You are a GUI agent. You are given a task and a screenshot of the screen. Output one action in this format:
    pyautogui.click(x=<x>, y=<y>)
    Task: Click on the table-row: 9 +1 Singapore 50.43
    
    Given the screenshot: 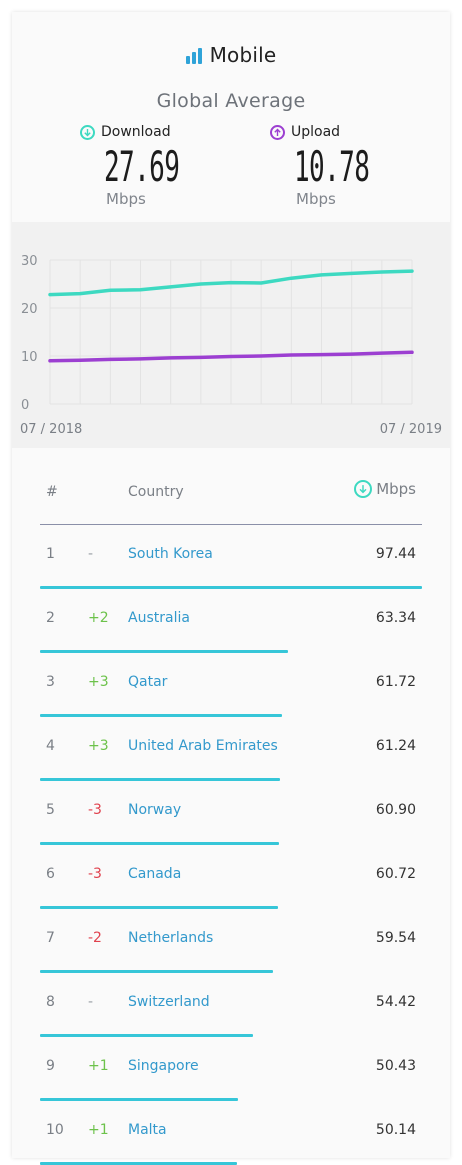 What is the action you would take?
    pyautogui.click(x=231, y=1068)
    